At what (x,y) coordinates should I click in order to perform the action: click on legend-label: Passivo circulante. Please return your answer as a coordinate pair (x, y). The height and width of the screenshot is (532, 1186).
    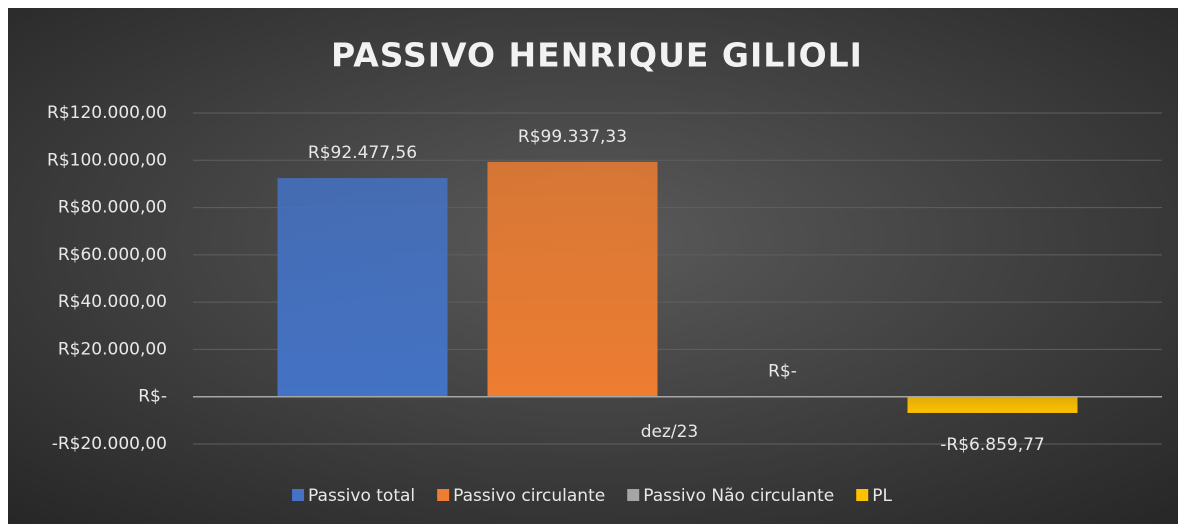
    Looking at the image, I should click on (529, 496).